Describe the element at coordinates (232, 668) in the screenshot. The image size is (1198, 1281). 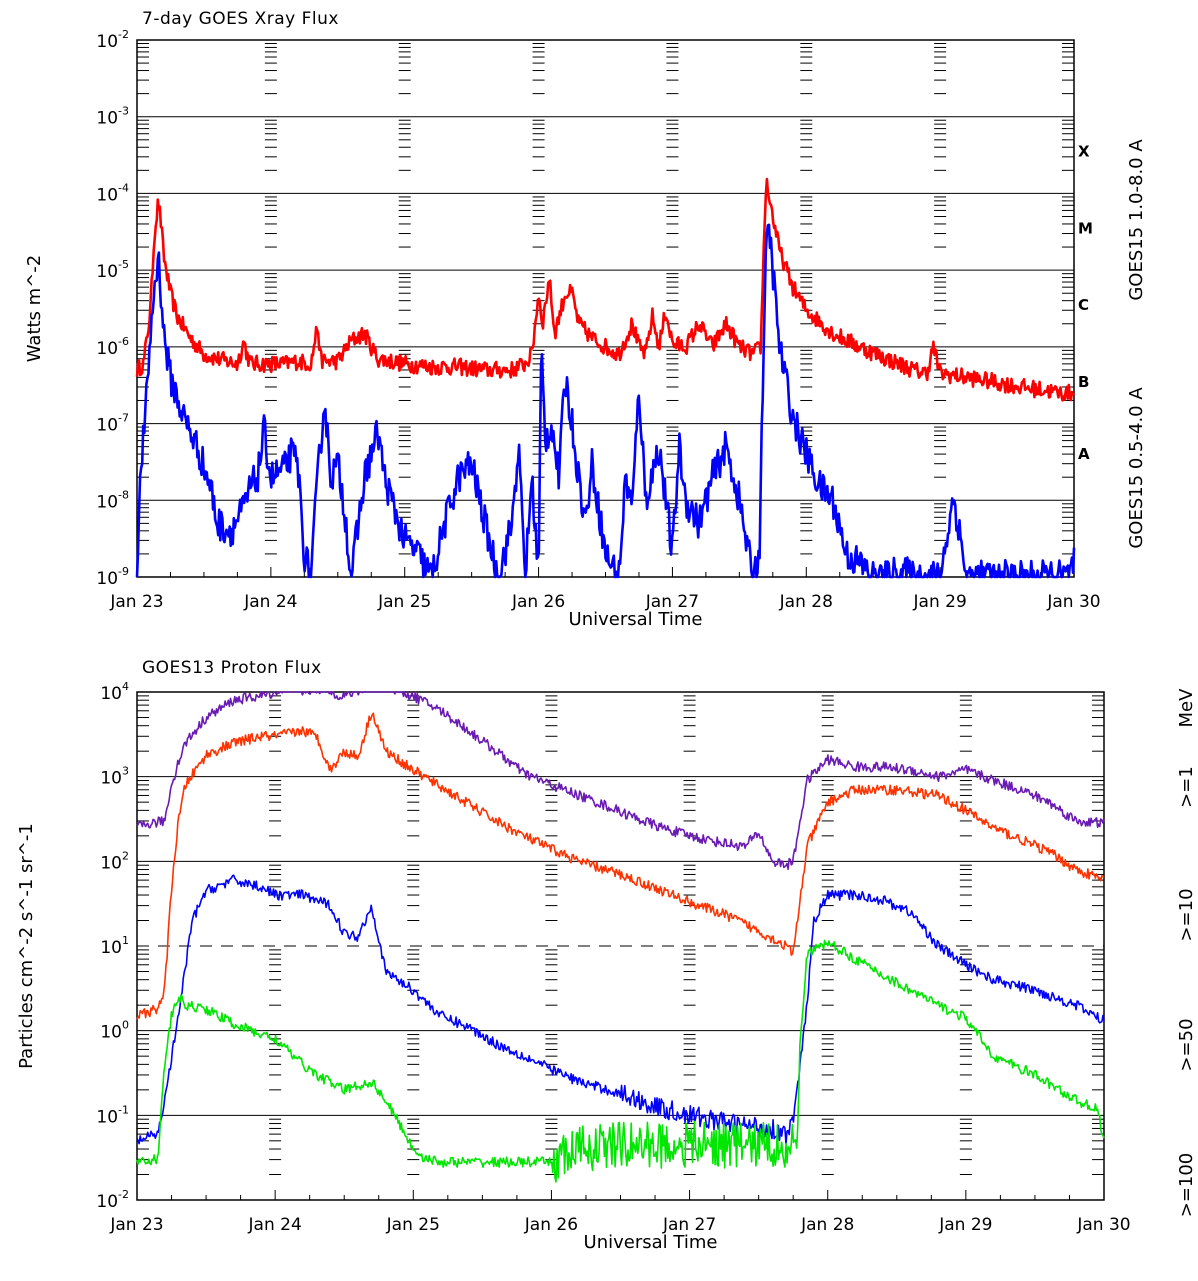
I see `chart-title: GOES13 Proton Flux` at that location.